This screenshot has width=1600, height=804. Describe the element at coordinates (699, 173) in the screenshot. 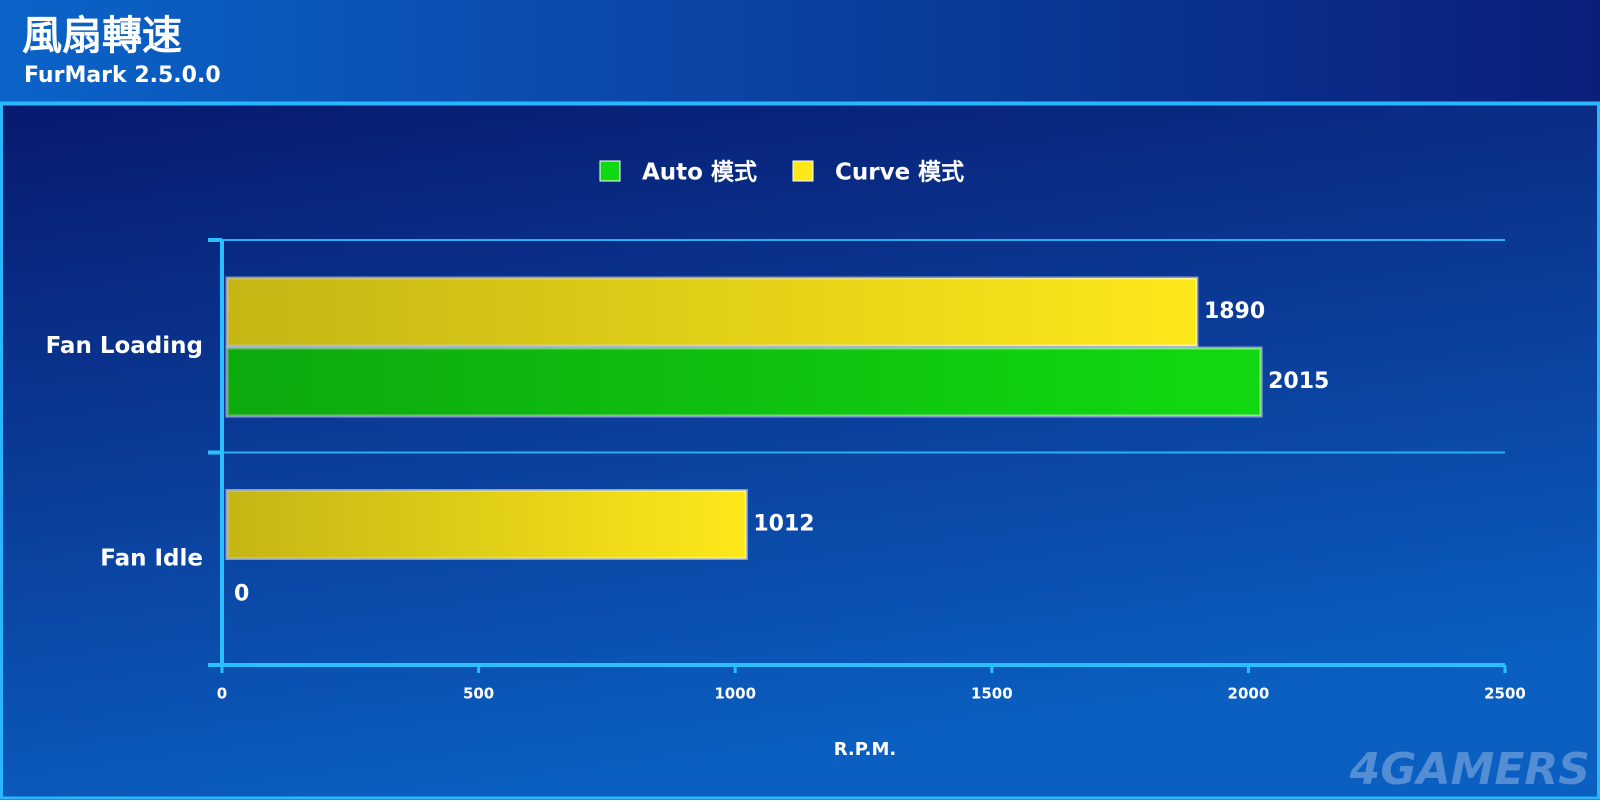

I see `legend-label: Auto 模式` at that location.